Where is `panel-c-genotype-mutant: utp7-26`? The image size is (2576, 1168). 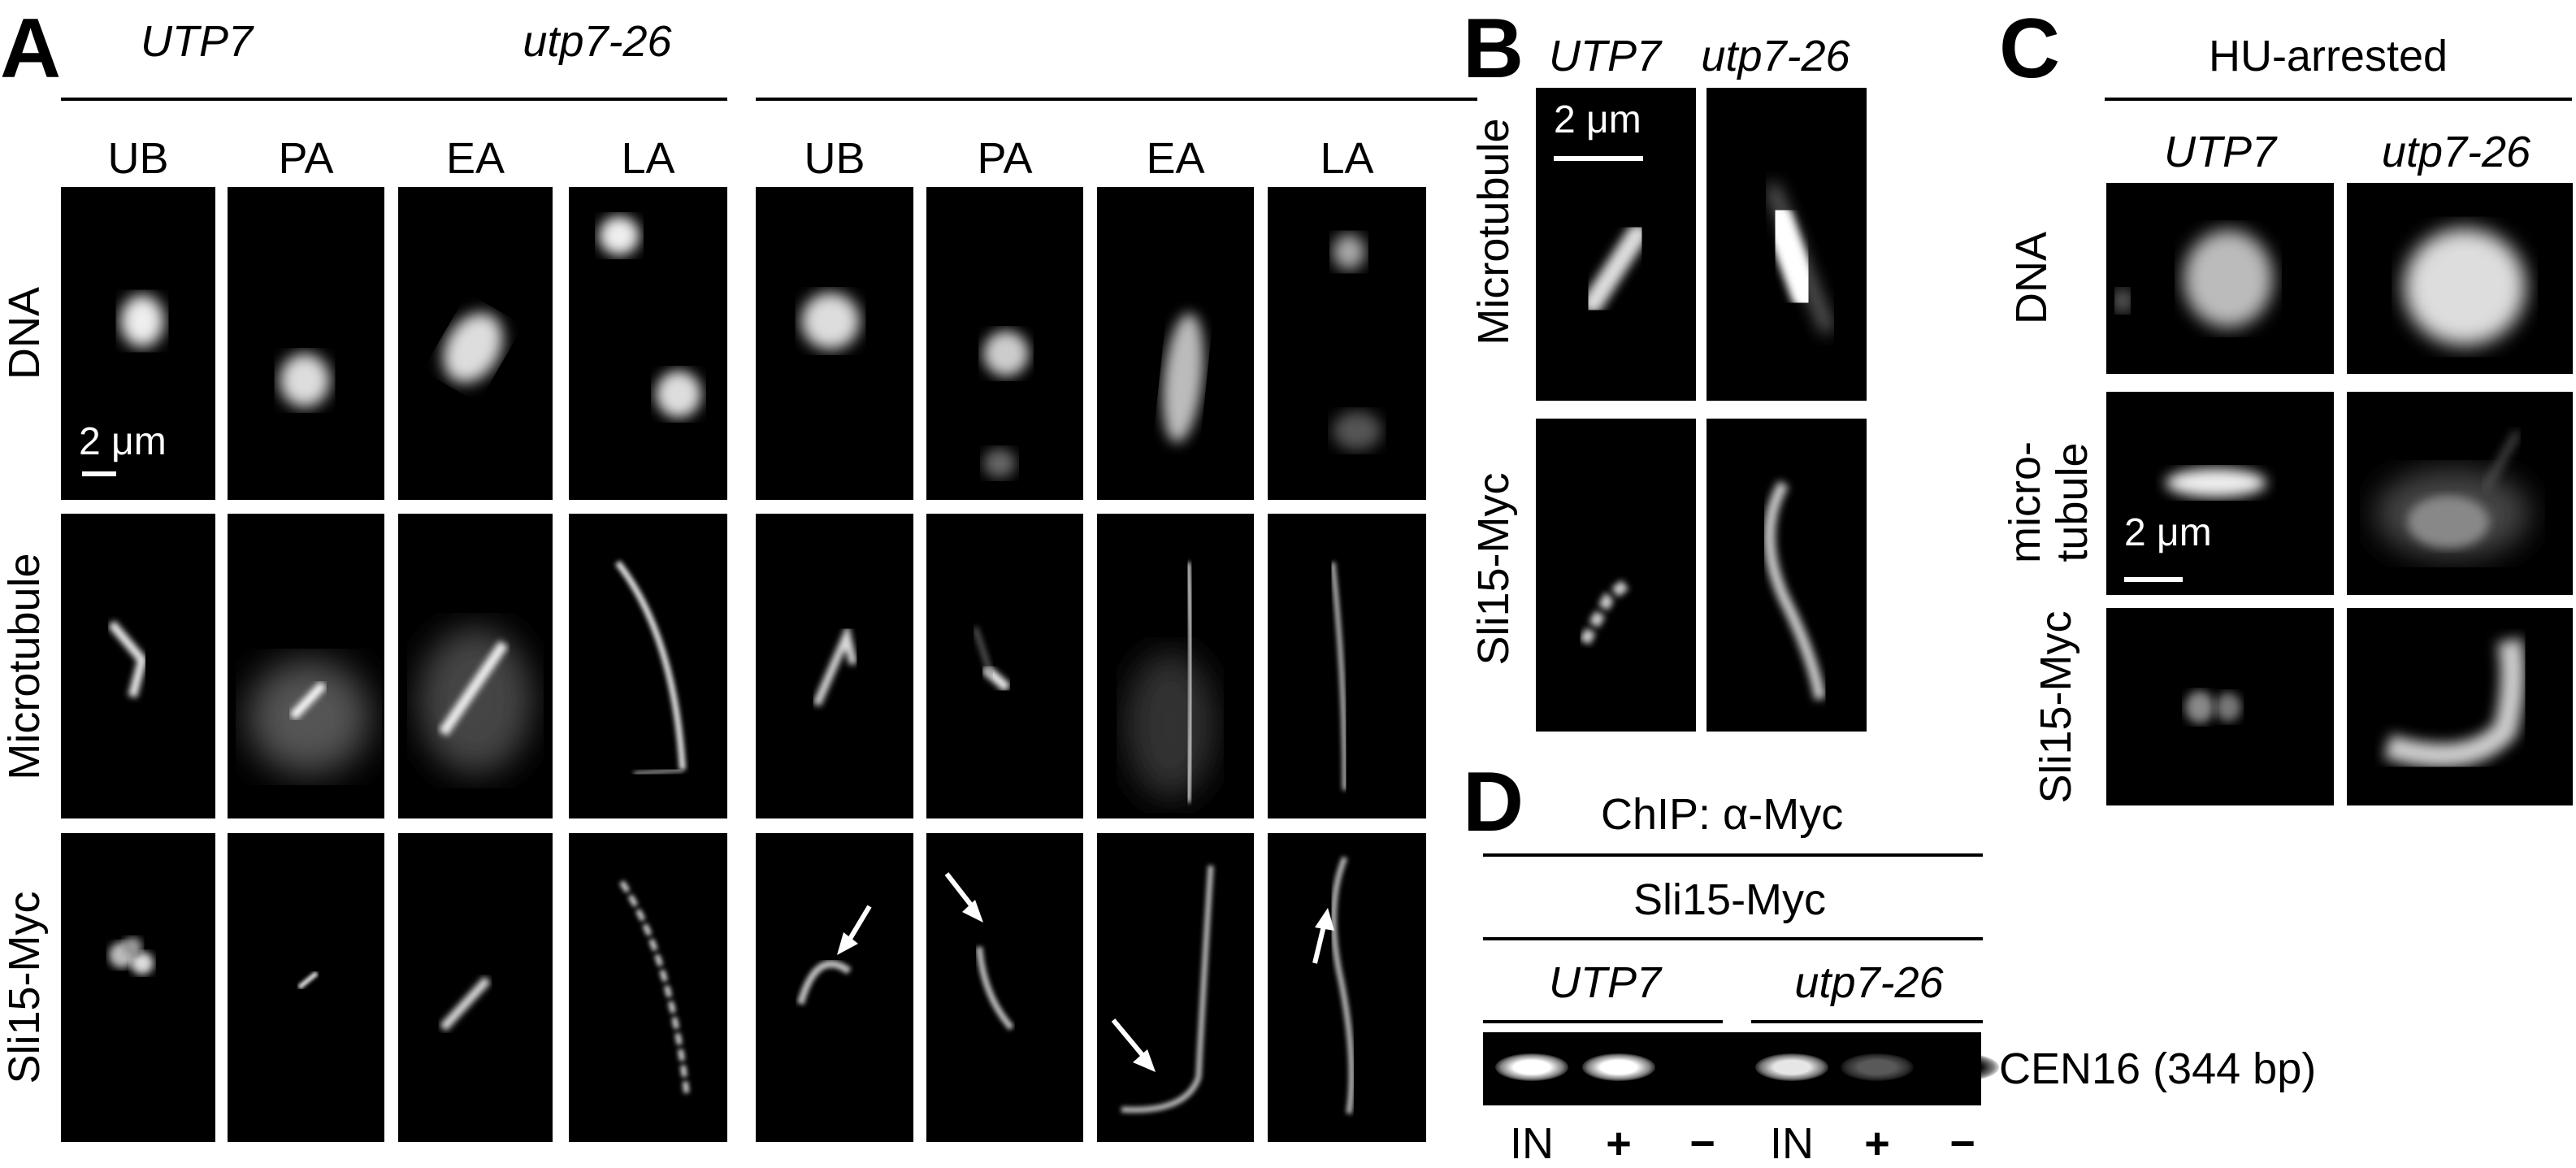
panel-c-genotype-mutant: utp7-26 is located at coordinates (2456, 152).